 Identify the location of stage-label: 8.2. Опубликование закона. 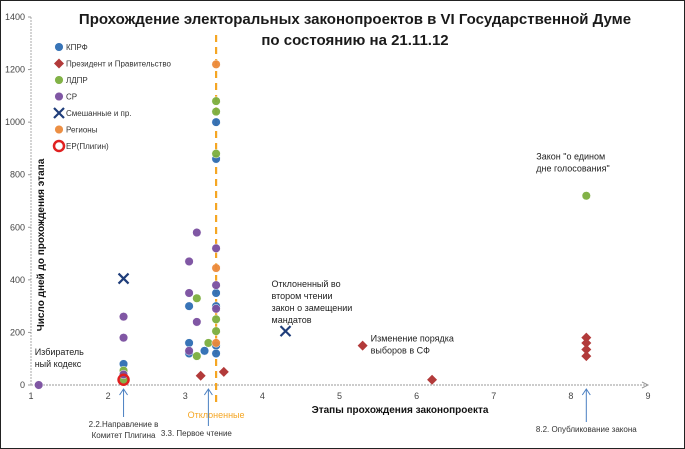
(586, 429).